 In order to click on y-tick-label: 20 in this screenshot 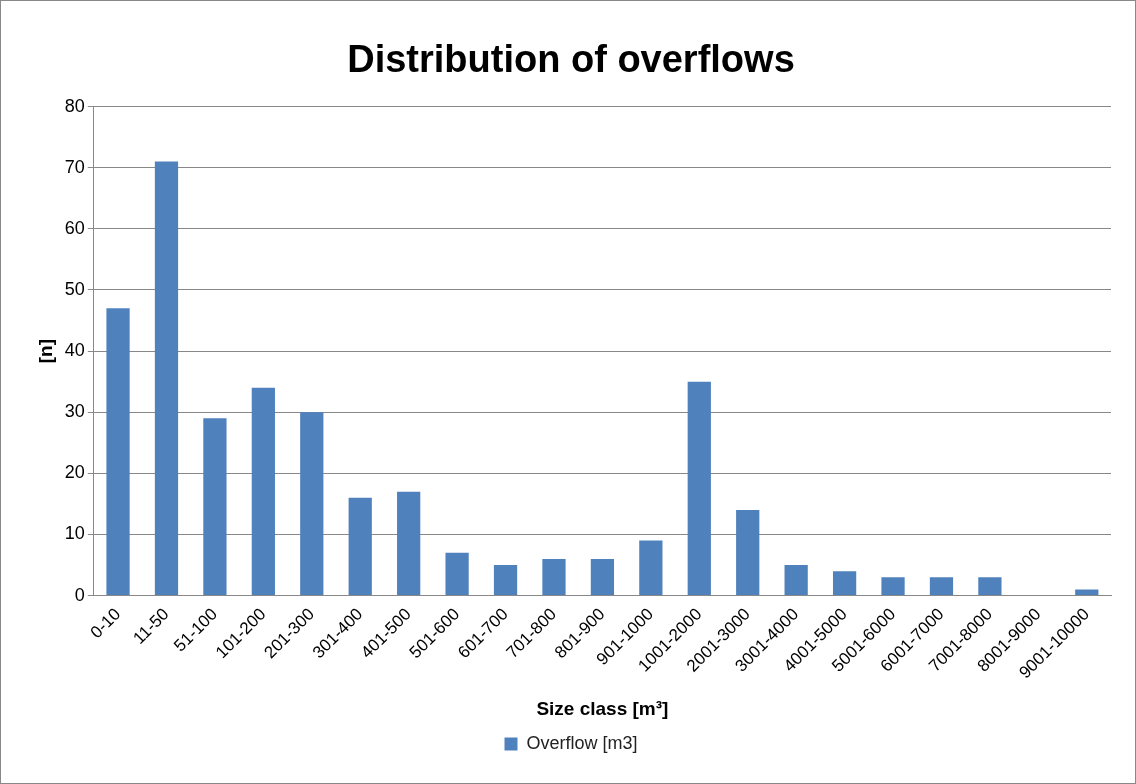, I will do `click(74, 472)`.